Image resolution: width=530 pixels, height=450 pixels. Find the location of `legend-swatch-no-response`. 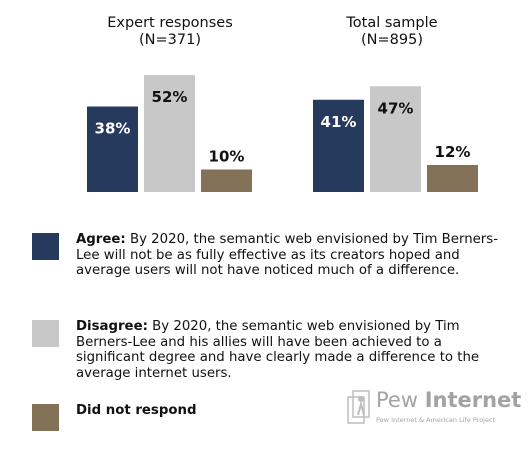

legend-swatch-no-response is located at coordinates (45, 417).